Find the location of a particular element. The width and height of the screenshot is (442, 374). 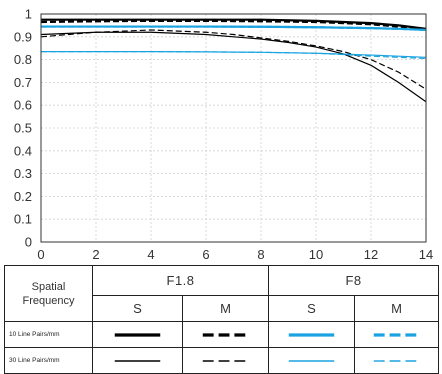

y-tick-label-1: 0.1 is located at coordinates (23, 219).